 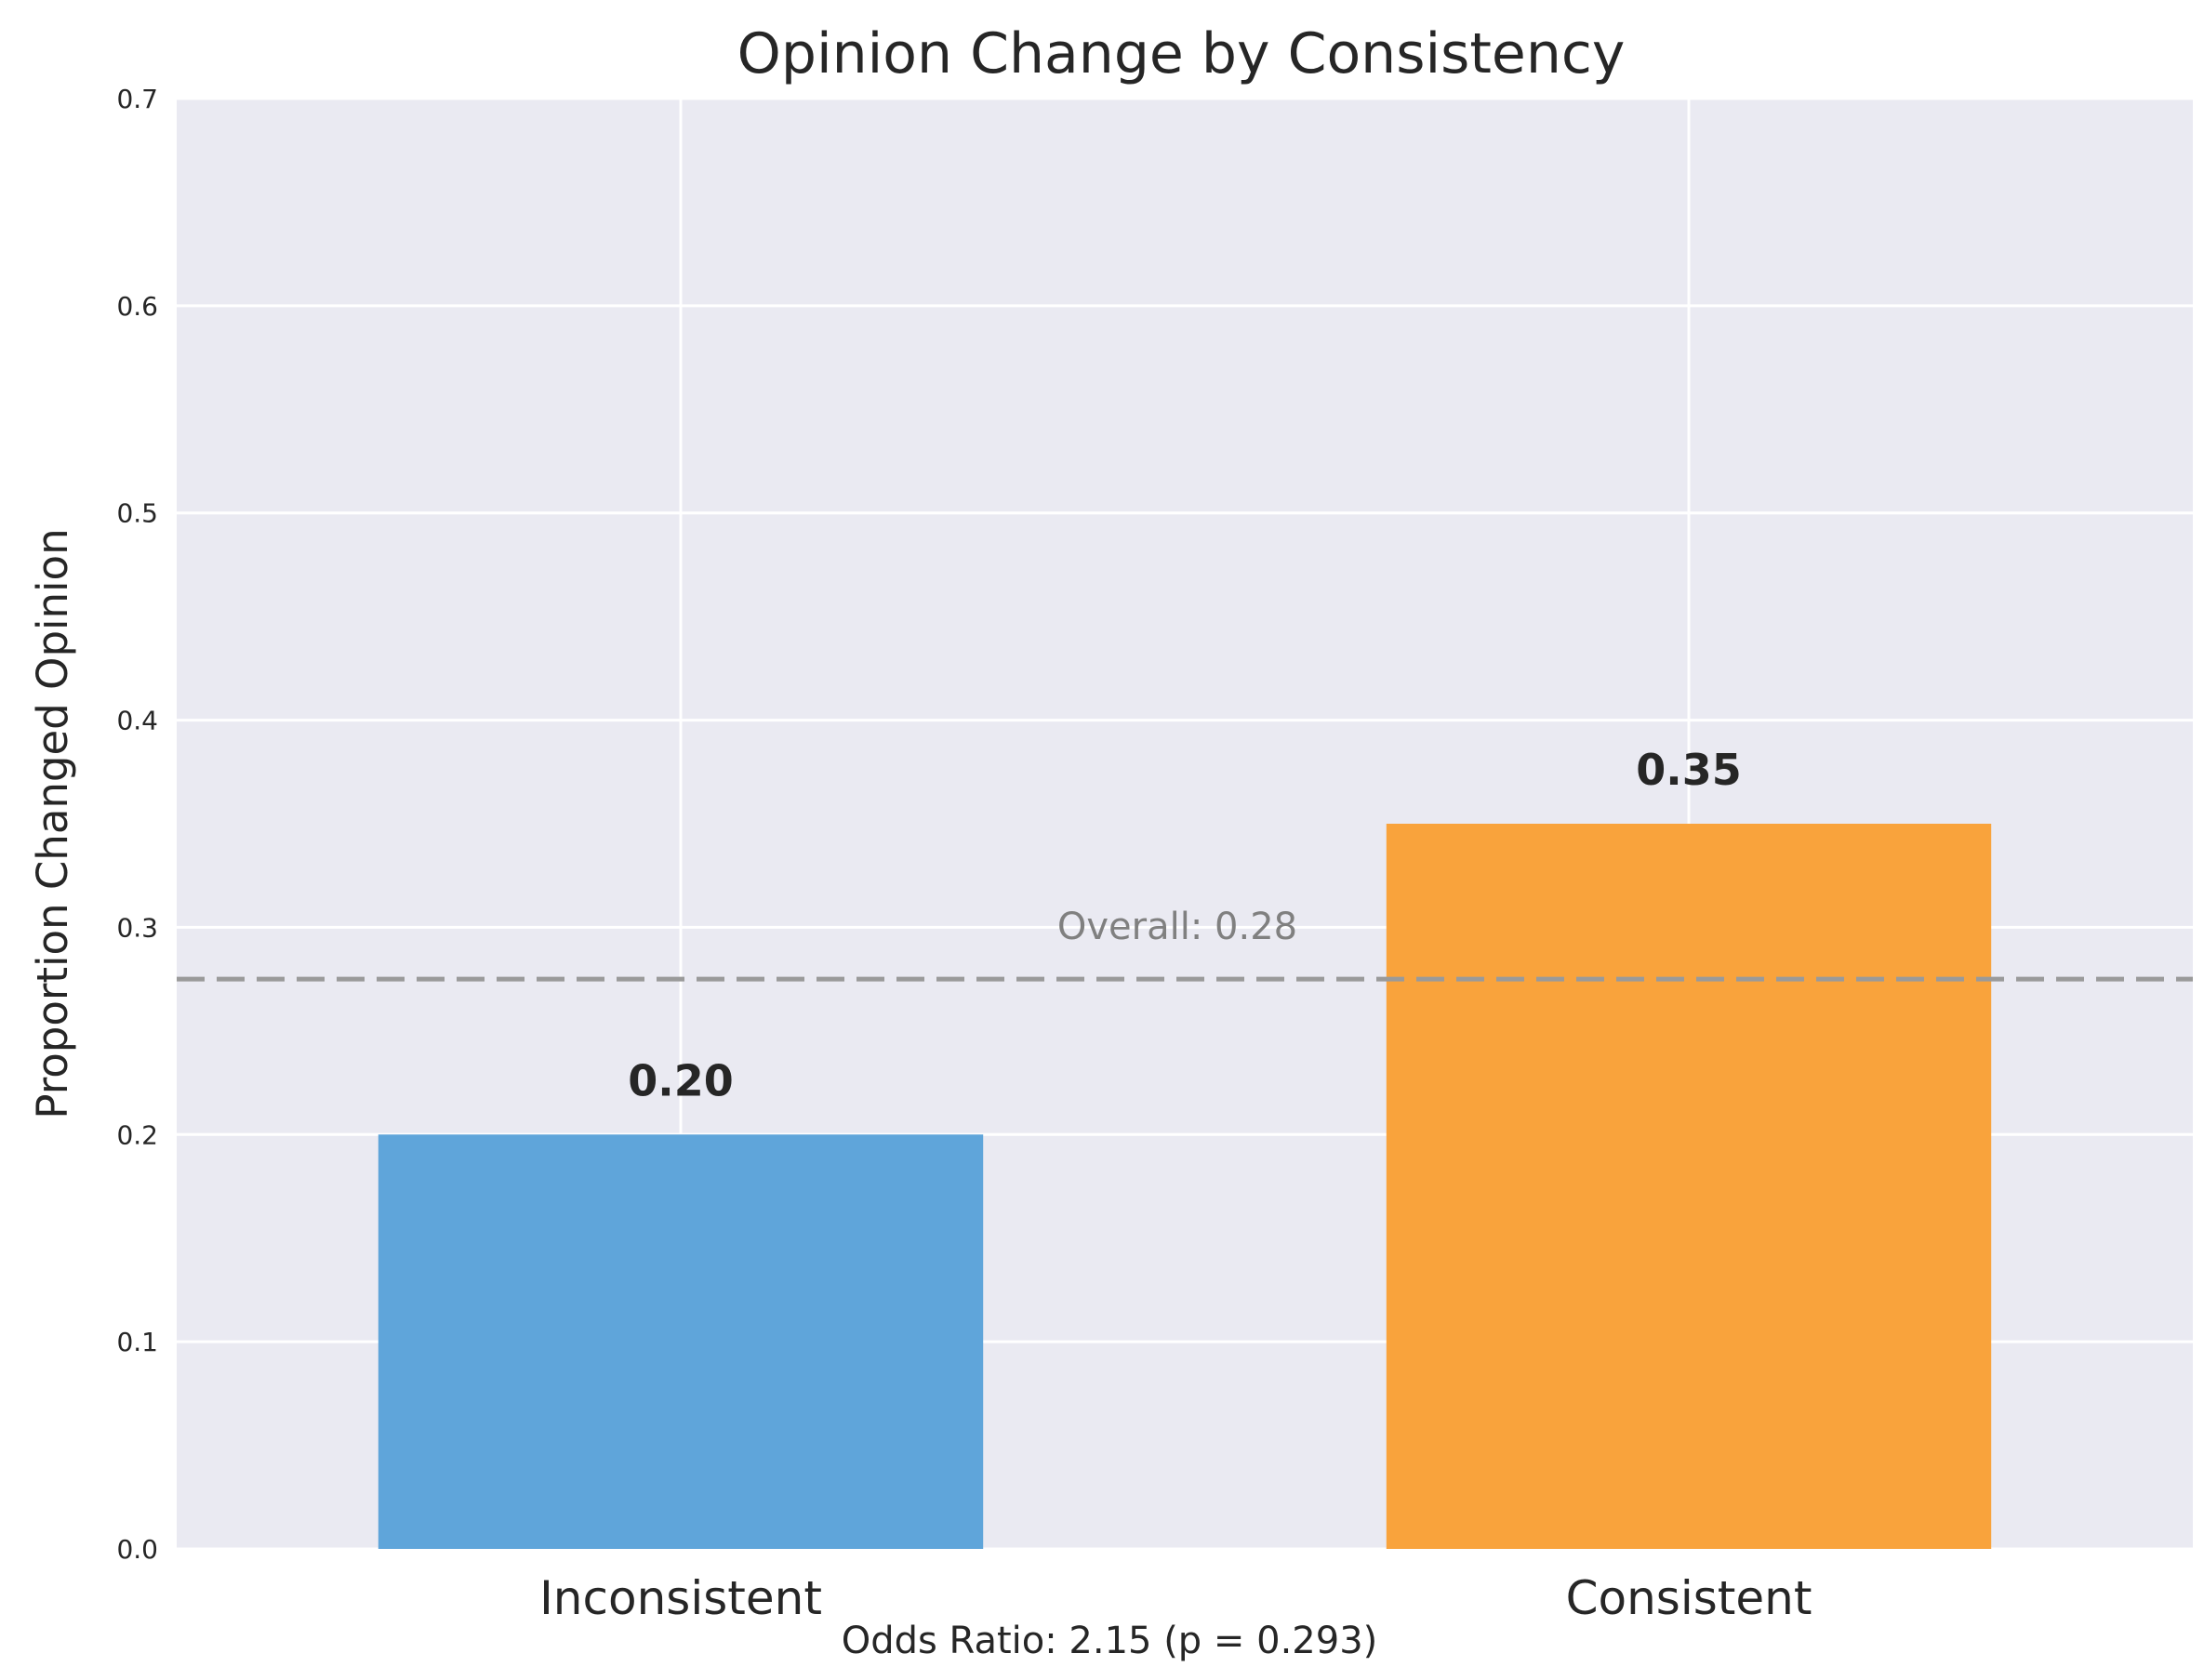 I want to click on y-tick-label: 0.6, so click(x=137, y=306).